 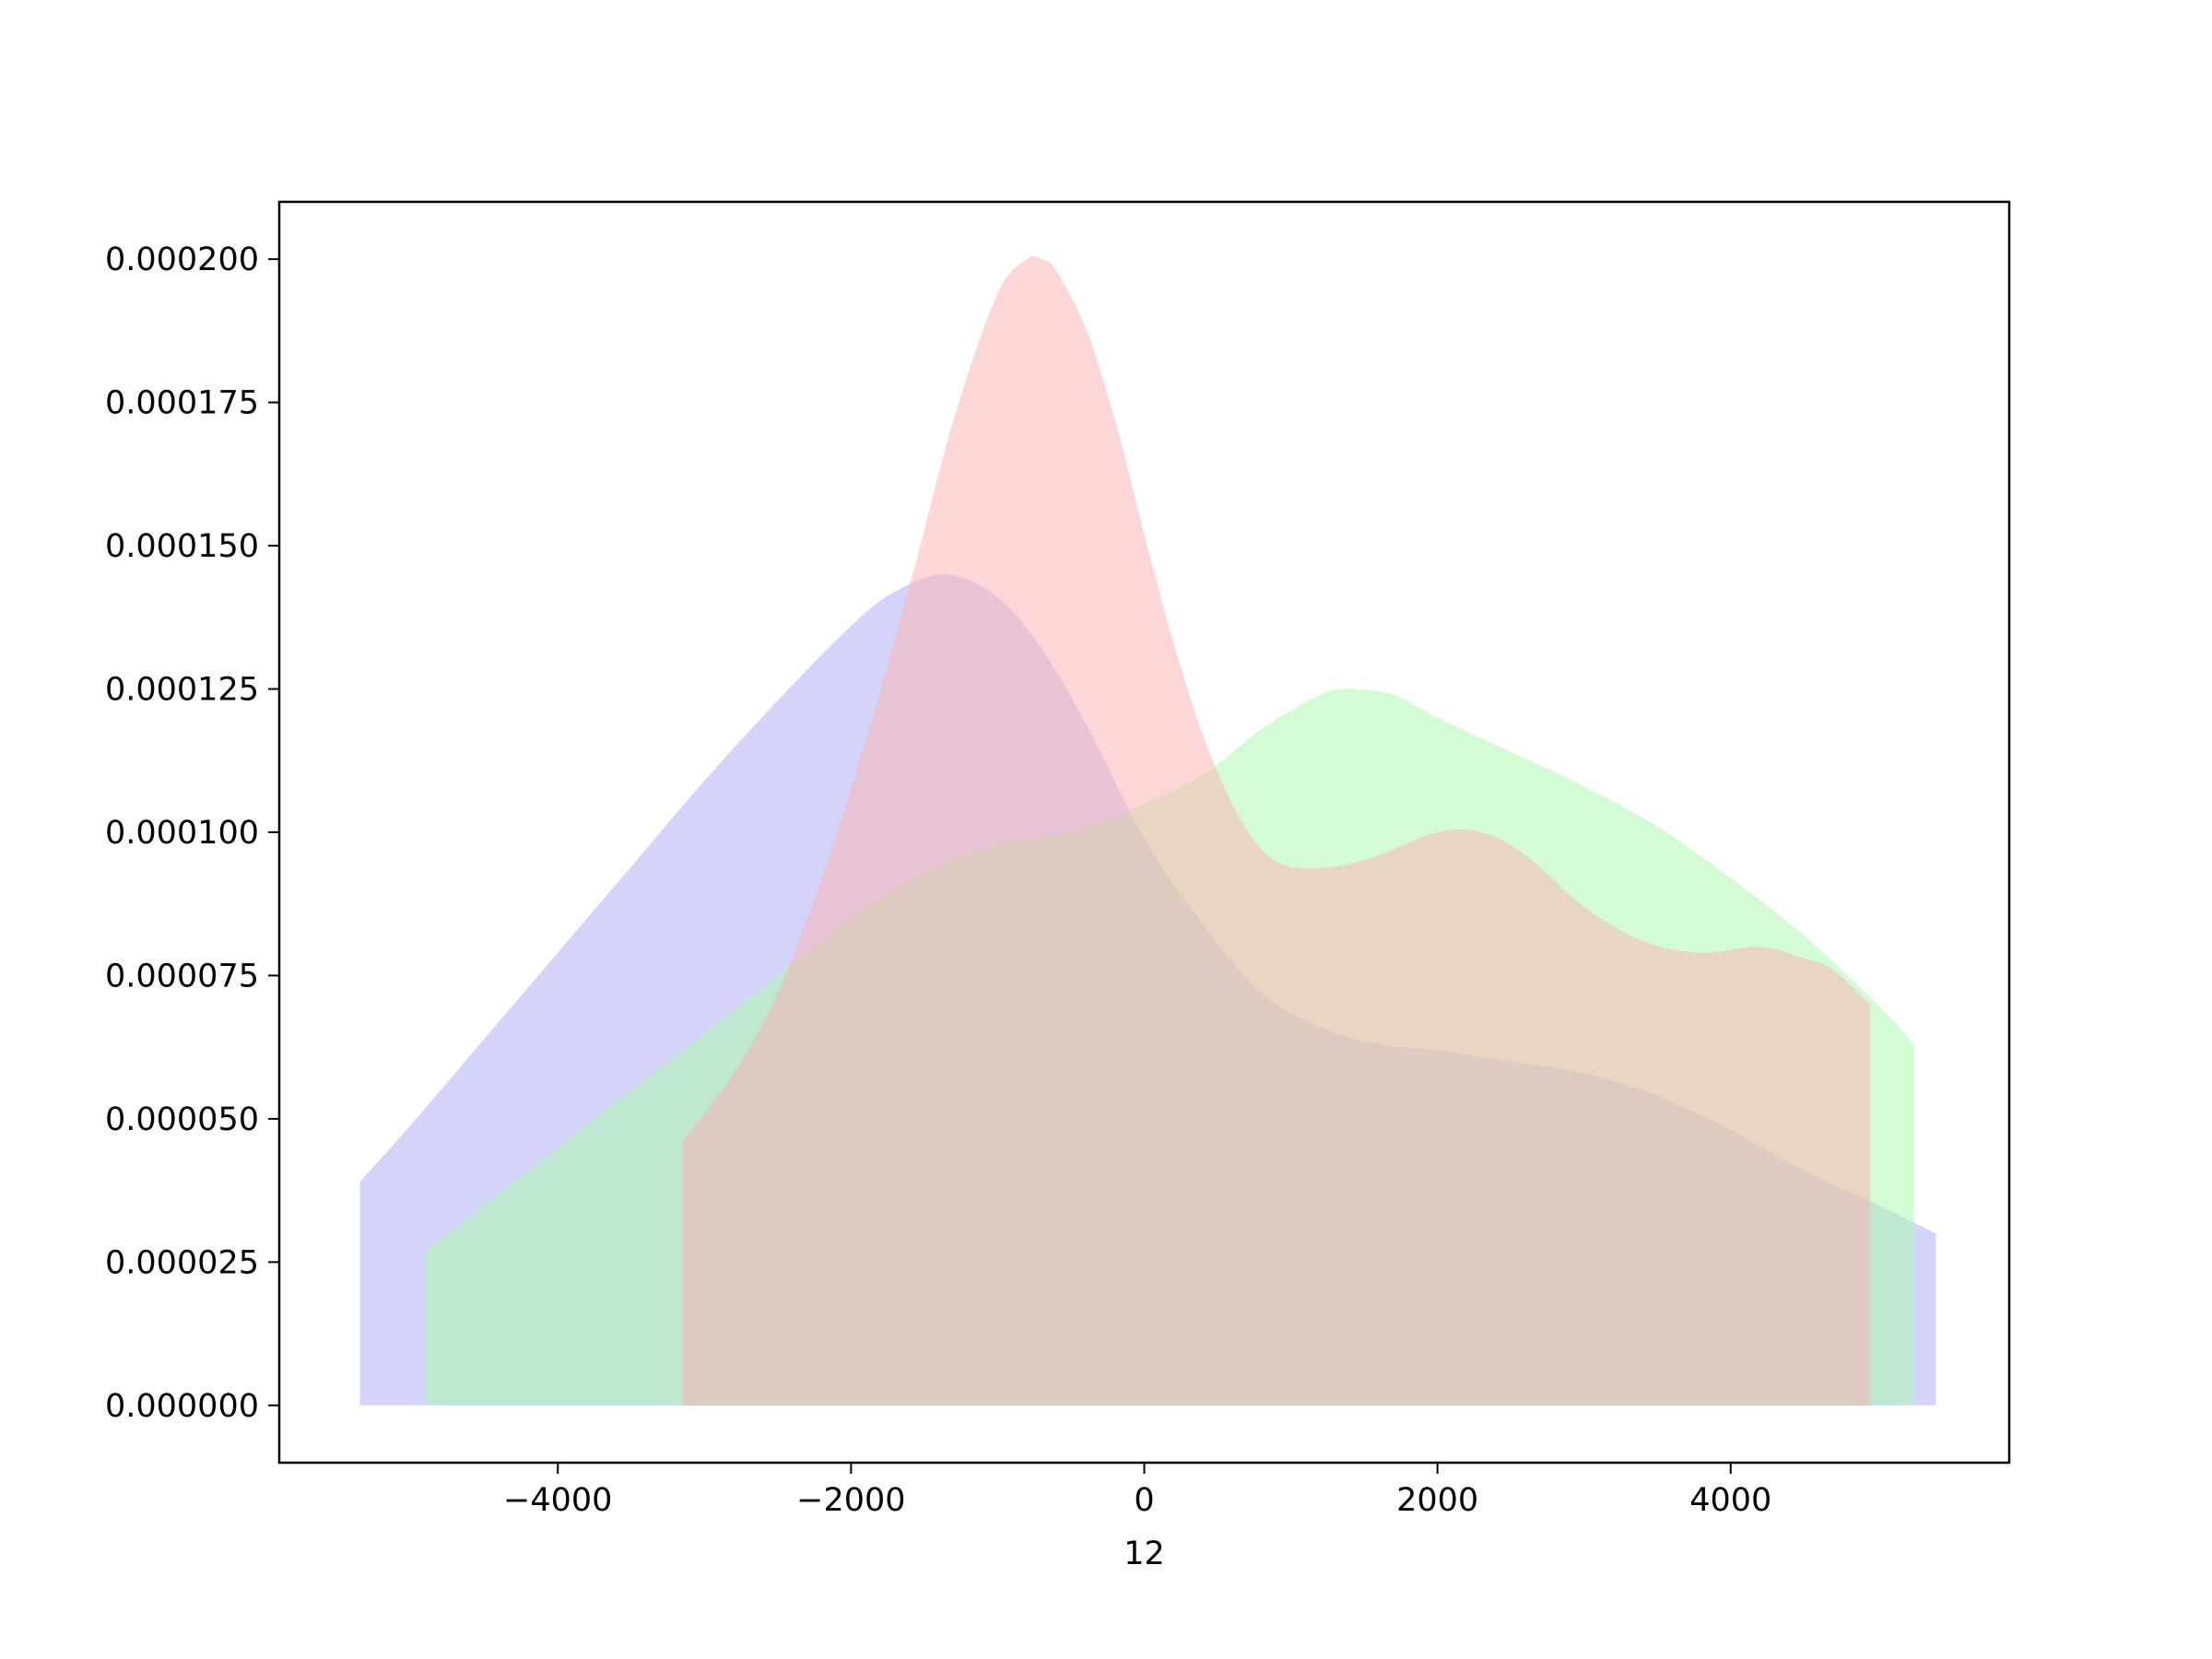 What do you see at coordinates (182, 403) in the screenshot?
I see `y-tick-label: 0.000175` at bounding box center [182, 403].